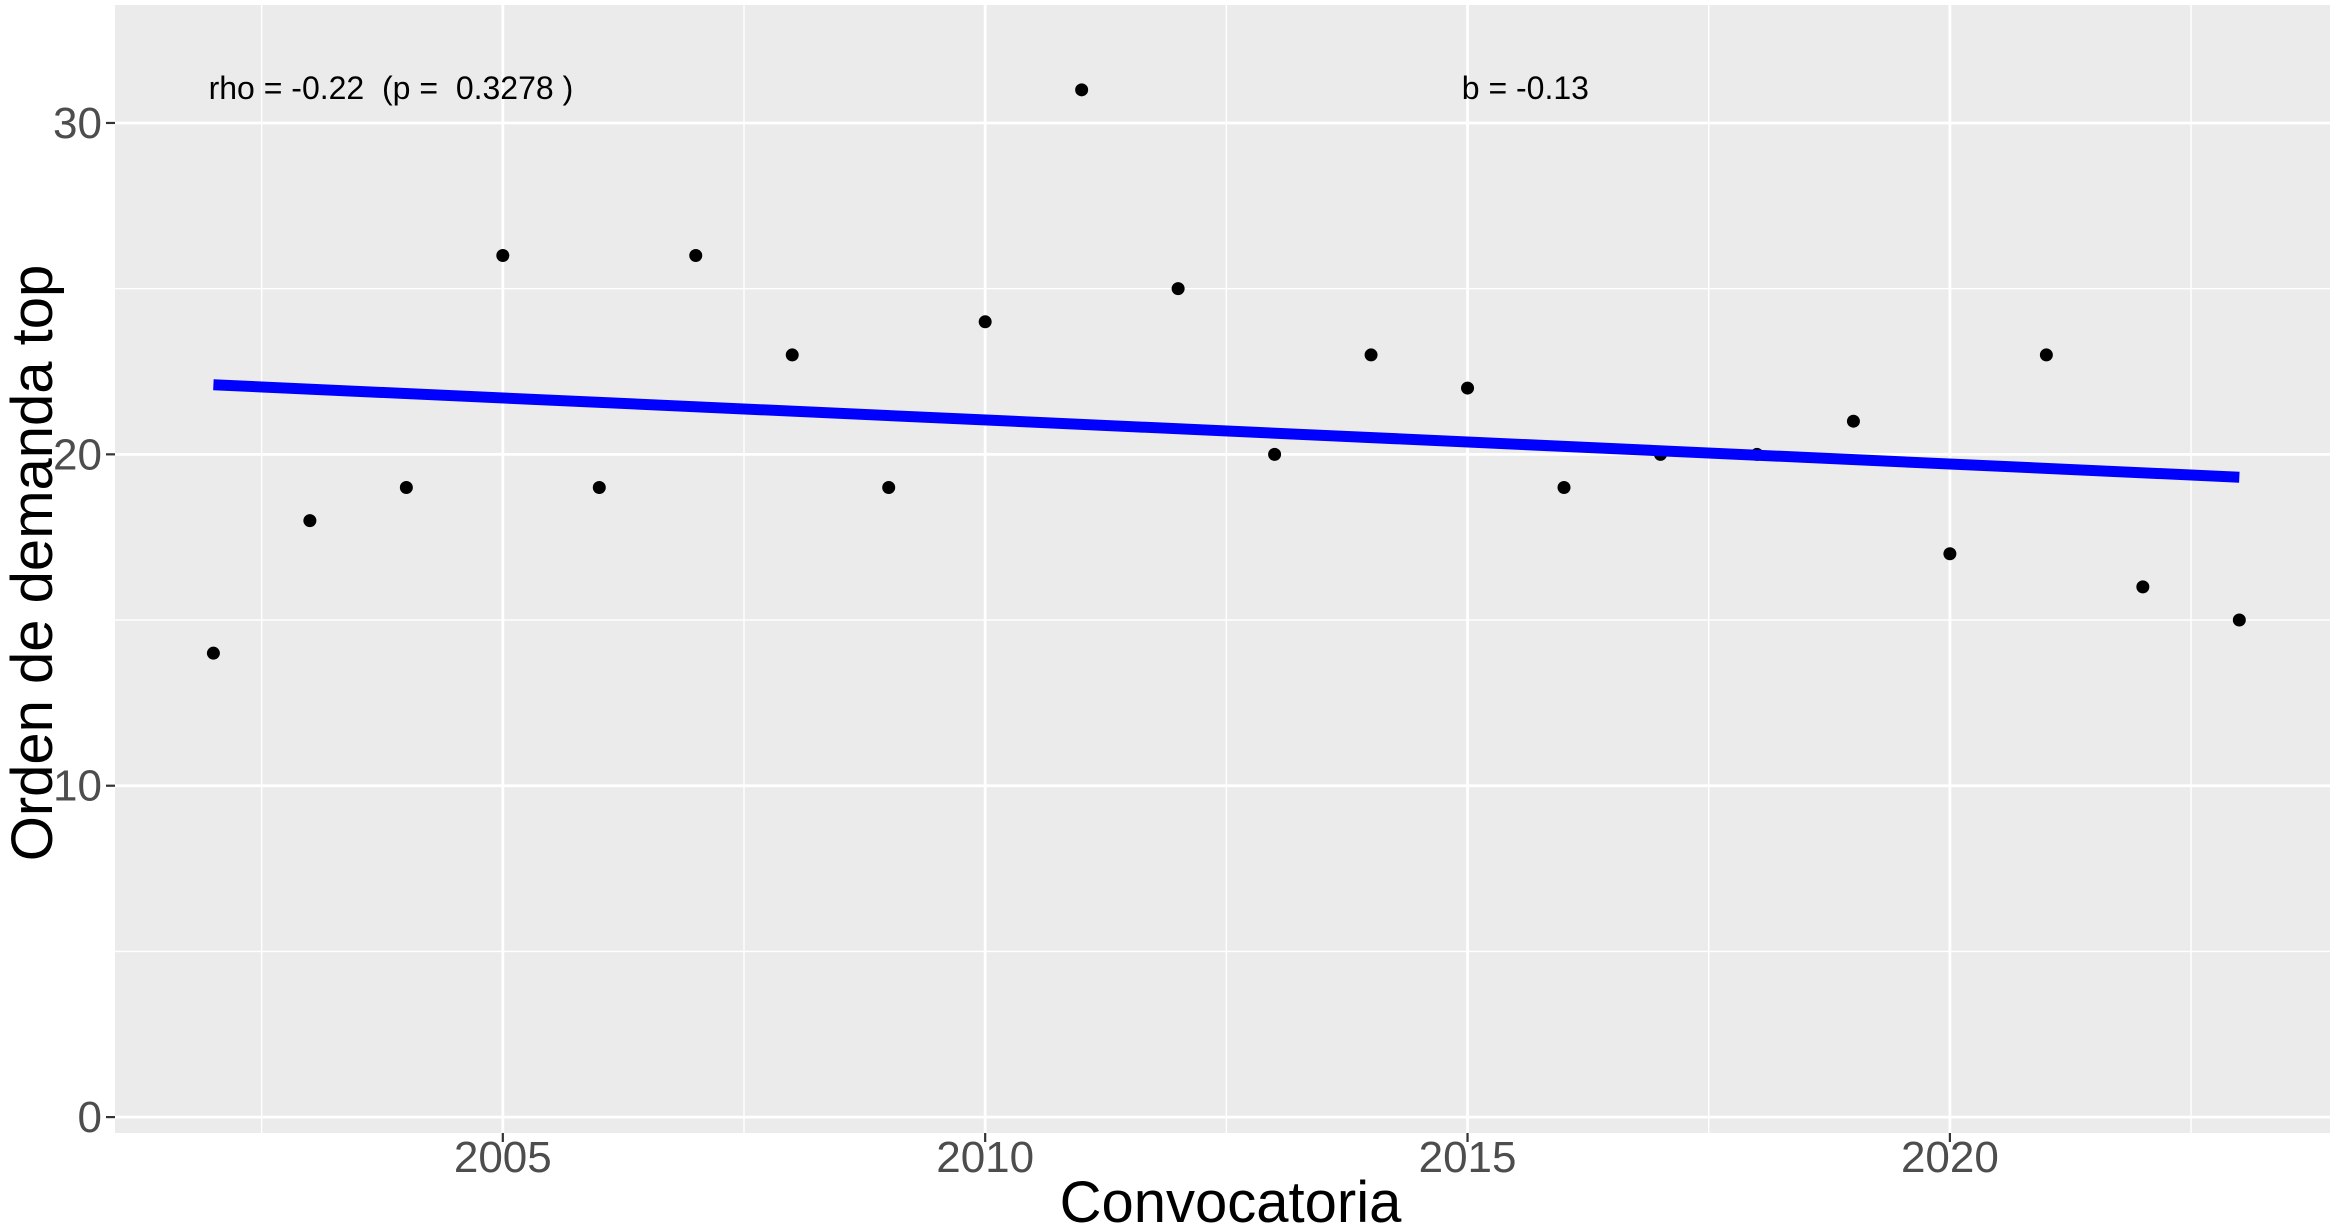 The height and width of the screenshot is (1227, 2341). I want to click on rho-annotation: rho = -0.22 (p = 0.3278 ), so click(391, 88).